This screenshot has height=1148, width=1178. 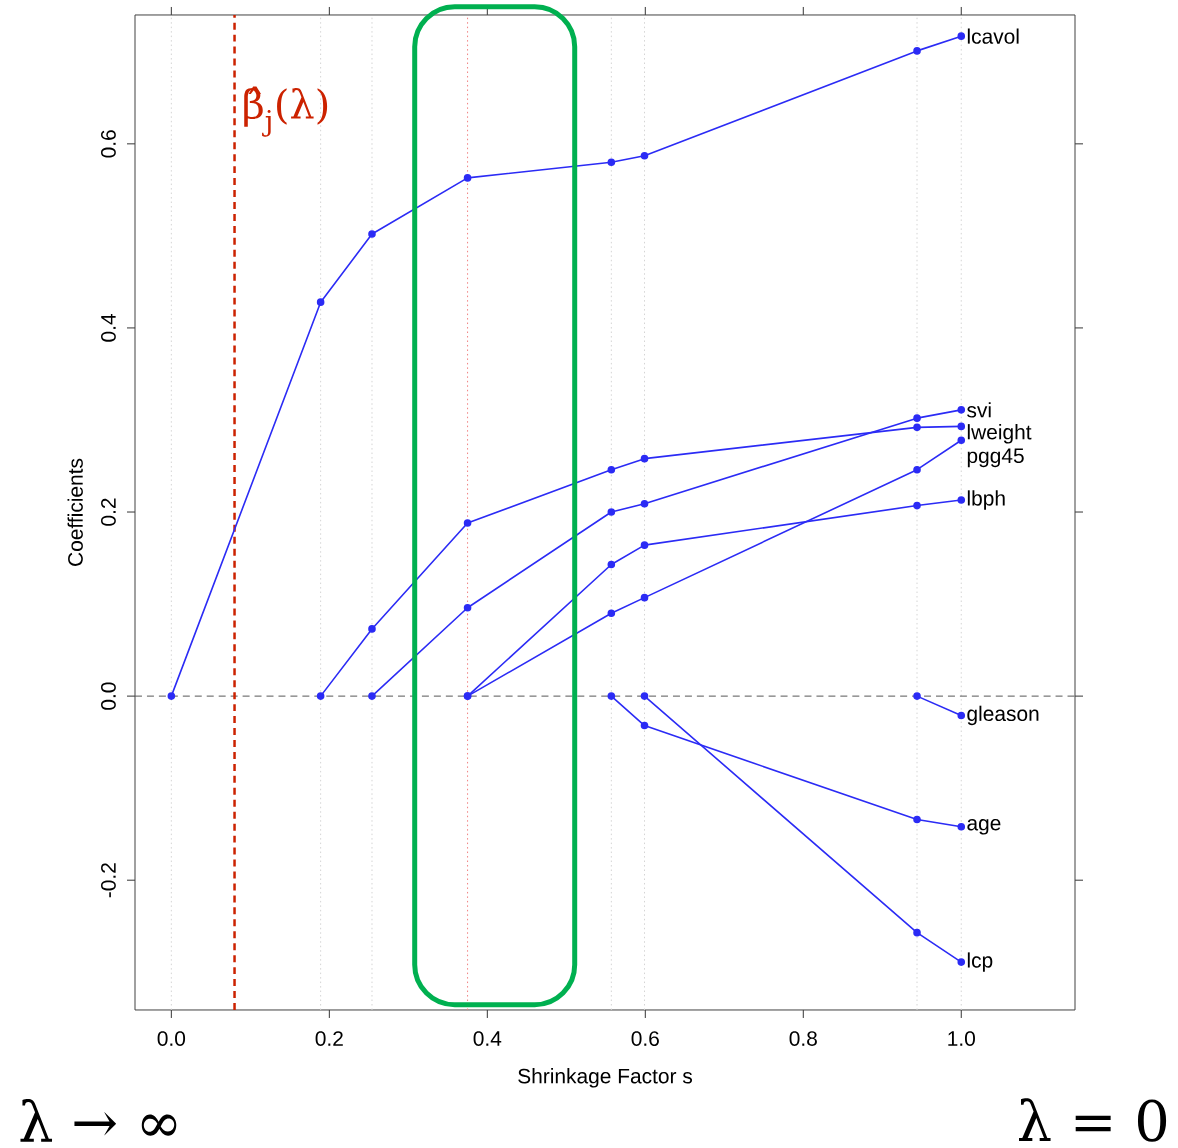 What do you see at coordinates (286, 111) in the screenshot?
I see `ref-line-label: β̂$_{j}$(λ)` at bounding box center [286, 111].